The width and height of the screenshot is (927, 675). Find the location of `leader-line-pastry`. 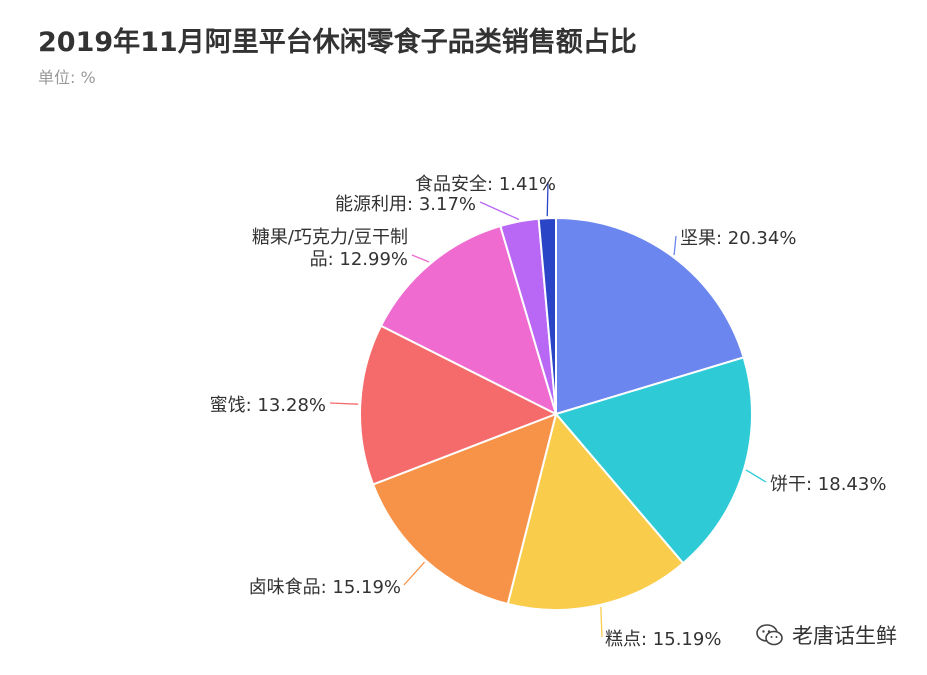

leader-line-pastry is located at coordinates (601, 622).